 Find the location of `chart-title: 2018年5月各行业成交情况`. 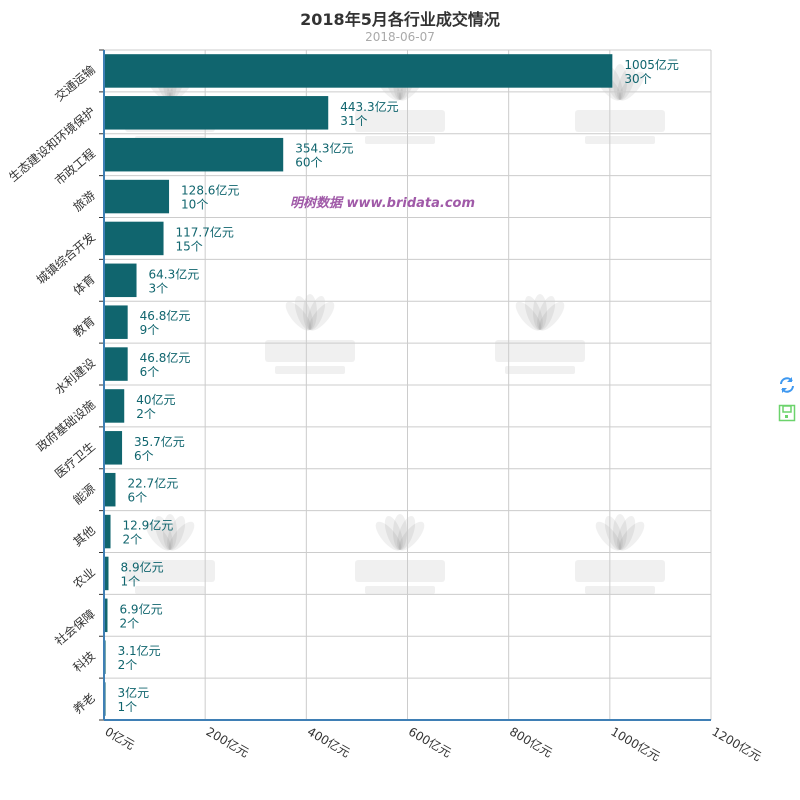

chart-title: 2018年5月各行业成交情况 is located at coordinates (400, 19).